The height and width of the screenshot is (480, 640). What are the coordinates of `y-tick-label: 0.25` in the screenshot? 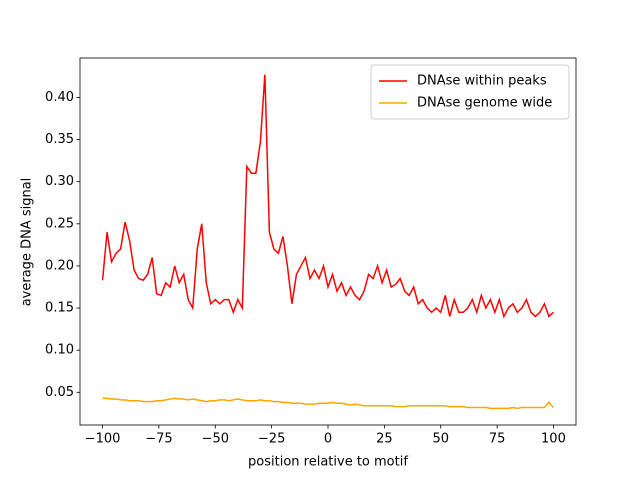 It's located at (59, 223).